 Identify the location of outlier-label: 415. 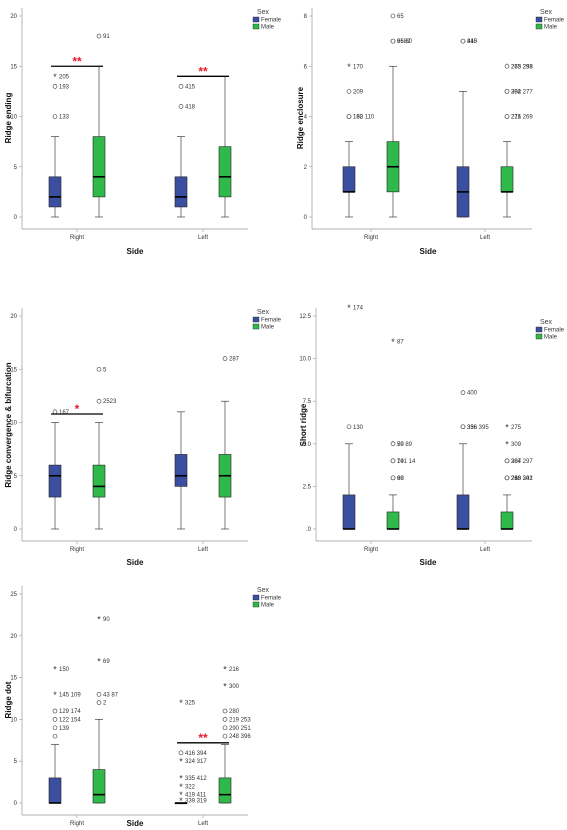
(190, 87).